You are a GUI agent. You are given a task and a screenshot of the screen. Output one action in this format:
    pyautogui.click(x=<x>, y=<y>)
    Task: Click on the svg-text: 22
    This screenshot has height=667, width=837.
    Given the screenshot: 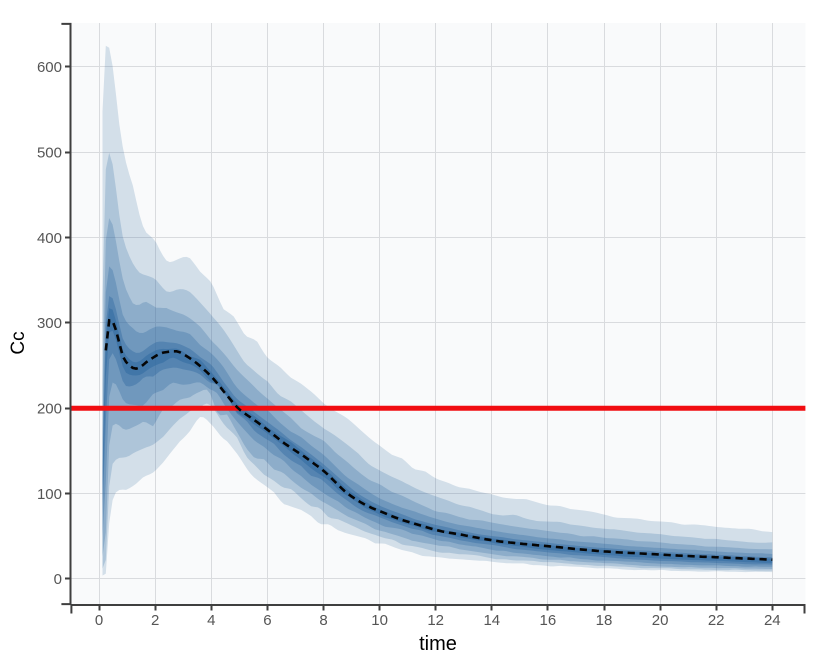 What is the action you would take?
    pyautogui.click(x=716, y=620)
    